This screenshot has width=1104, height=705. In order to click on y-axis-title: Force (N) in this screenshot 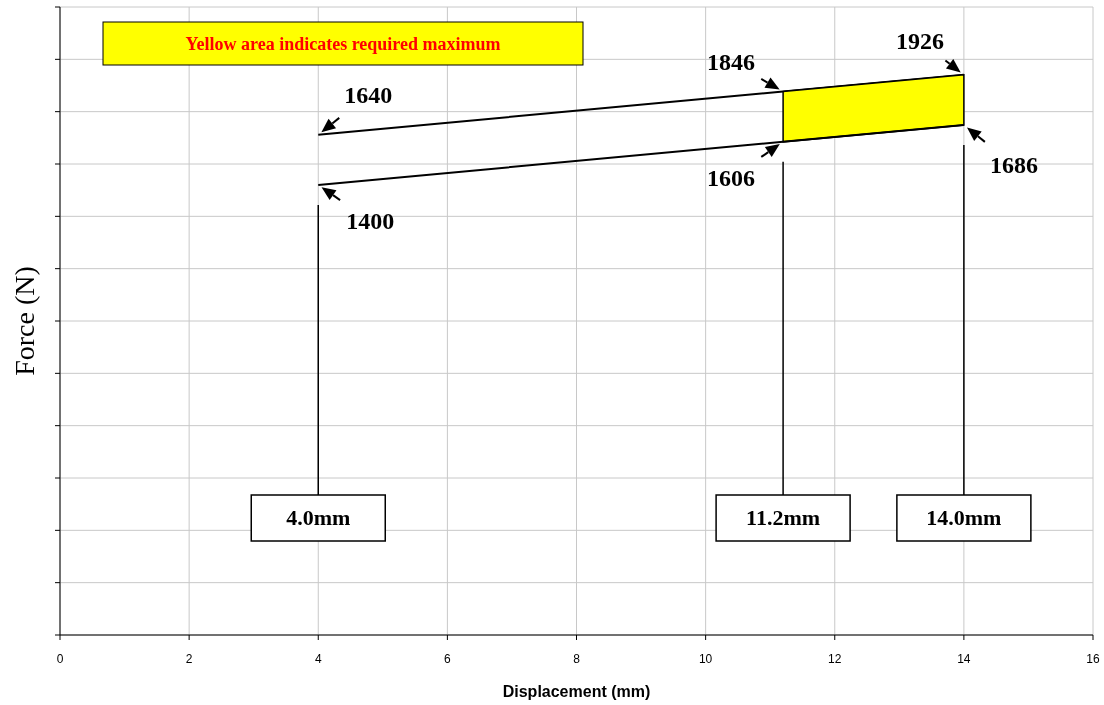, I will do `click(24, 321)`.